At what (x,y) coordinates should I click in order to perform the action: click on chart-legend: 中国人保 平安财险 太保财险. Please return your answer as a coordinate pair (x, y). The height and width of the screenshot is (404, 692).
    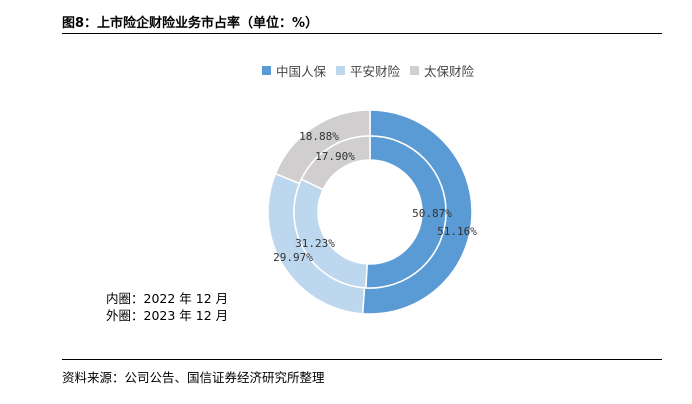
    Looking at the image, I should click on (368, 70).